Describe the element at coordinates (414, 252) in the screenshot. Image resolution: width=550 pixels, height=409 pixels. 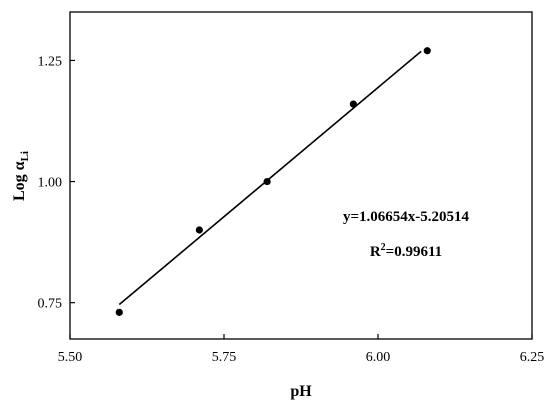
I see `r-squared-value: =0.99611` at that location.